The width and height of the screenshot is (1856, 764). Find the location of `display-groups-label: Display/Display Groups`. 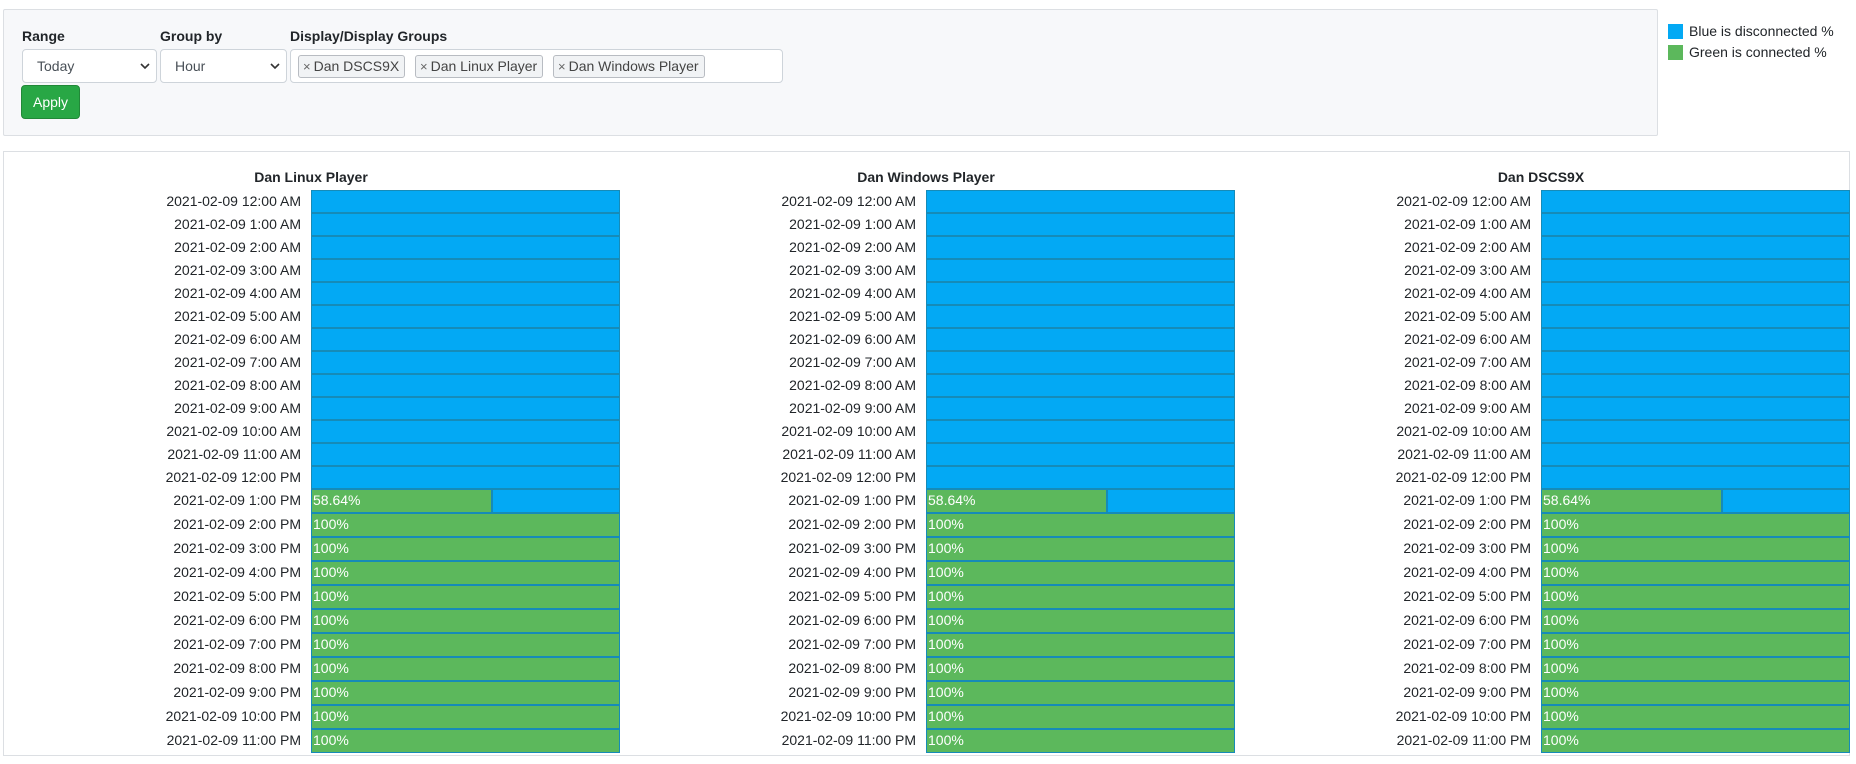

display-groups-label: Display/Display Groups is located at coordinates (369, 36).